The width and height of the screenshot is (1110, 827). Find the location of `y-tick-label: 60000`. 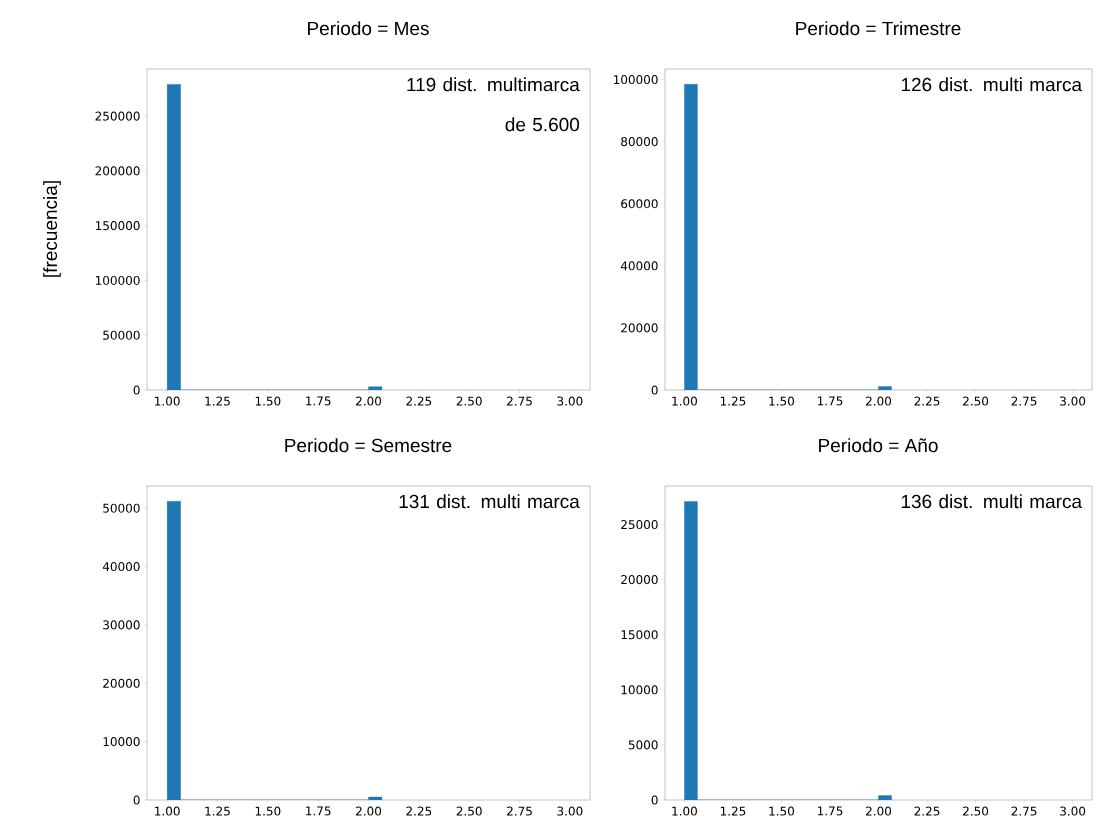

y-tick-label: 60000 is located at coordinates (639, 204).